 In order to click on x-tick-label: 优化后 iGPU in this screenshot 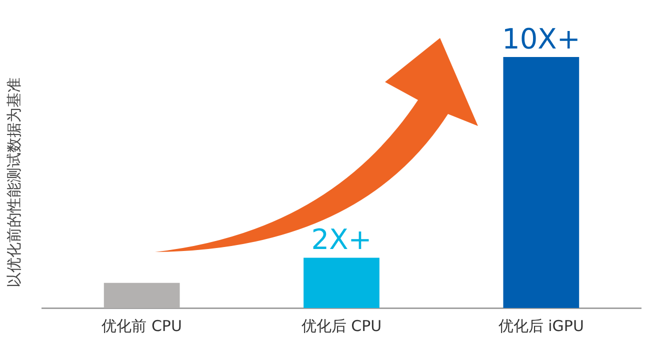, I will do `click(541, 325)`.